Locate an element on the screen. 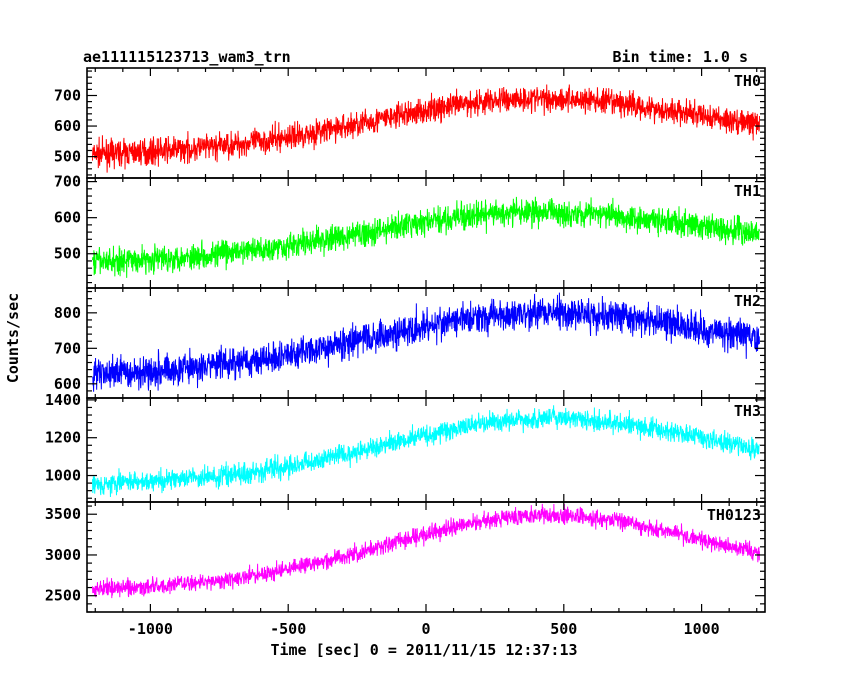  series-th2 is located at coordinates (426, 342).